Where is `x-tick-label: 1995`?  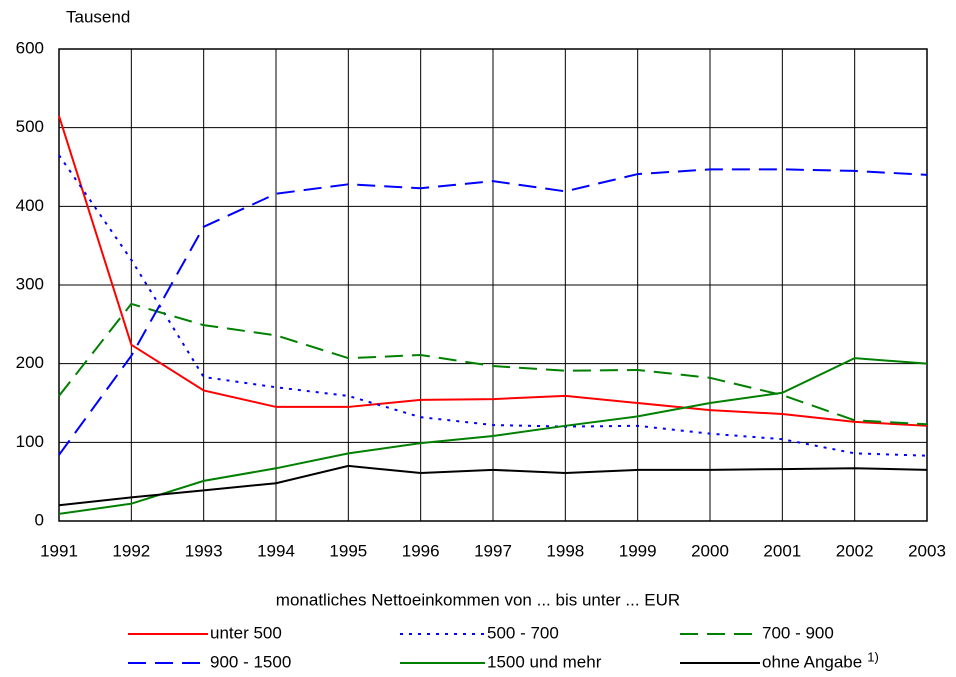
x-tick-label: 1995 is located at coordinates (348, 550).